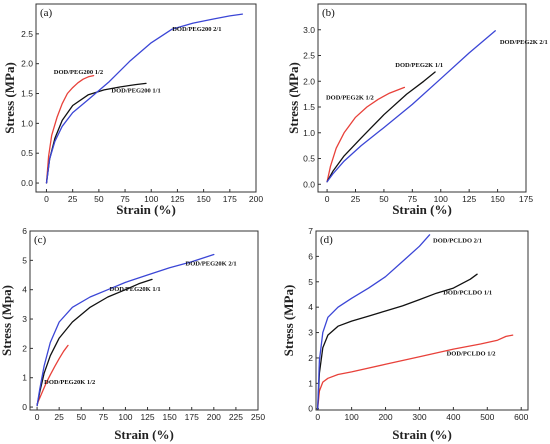 The image size is (550, 444). What do you see at coordinates (46, 13) in the screenshot?
I see `panel-label: (a)` at bounding box center [46, 13].